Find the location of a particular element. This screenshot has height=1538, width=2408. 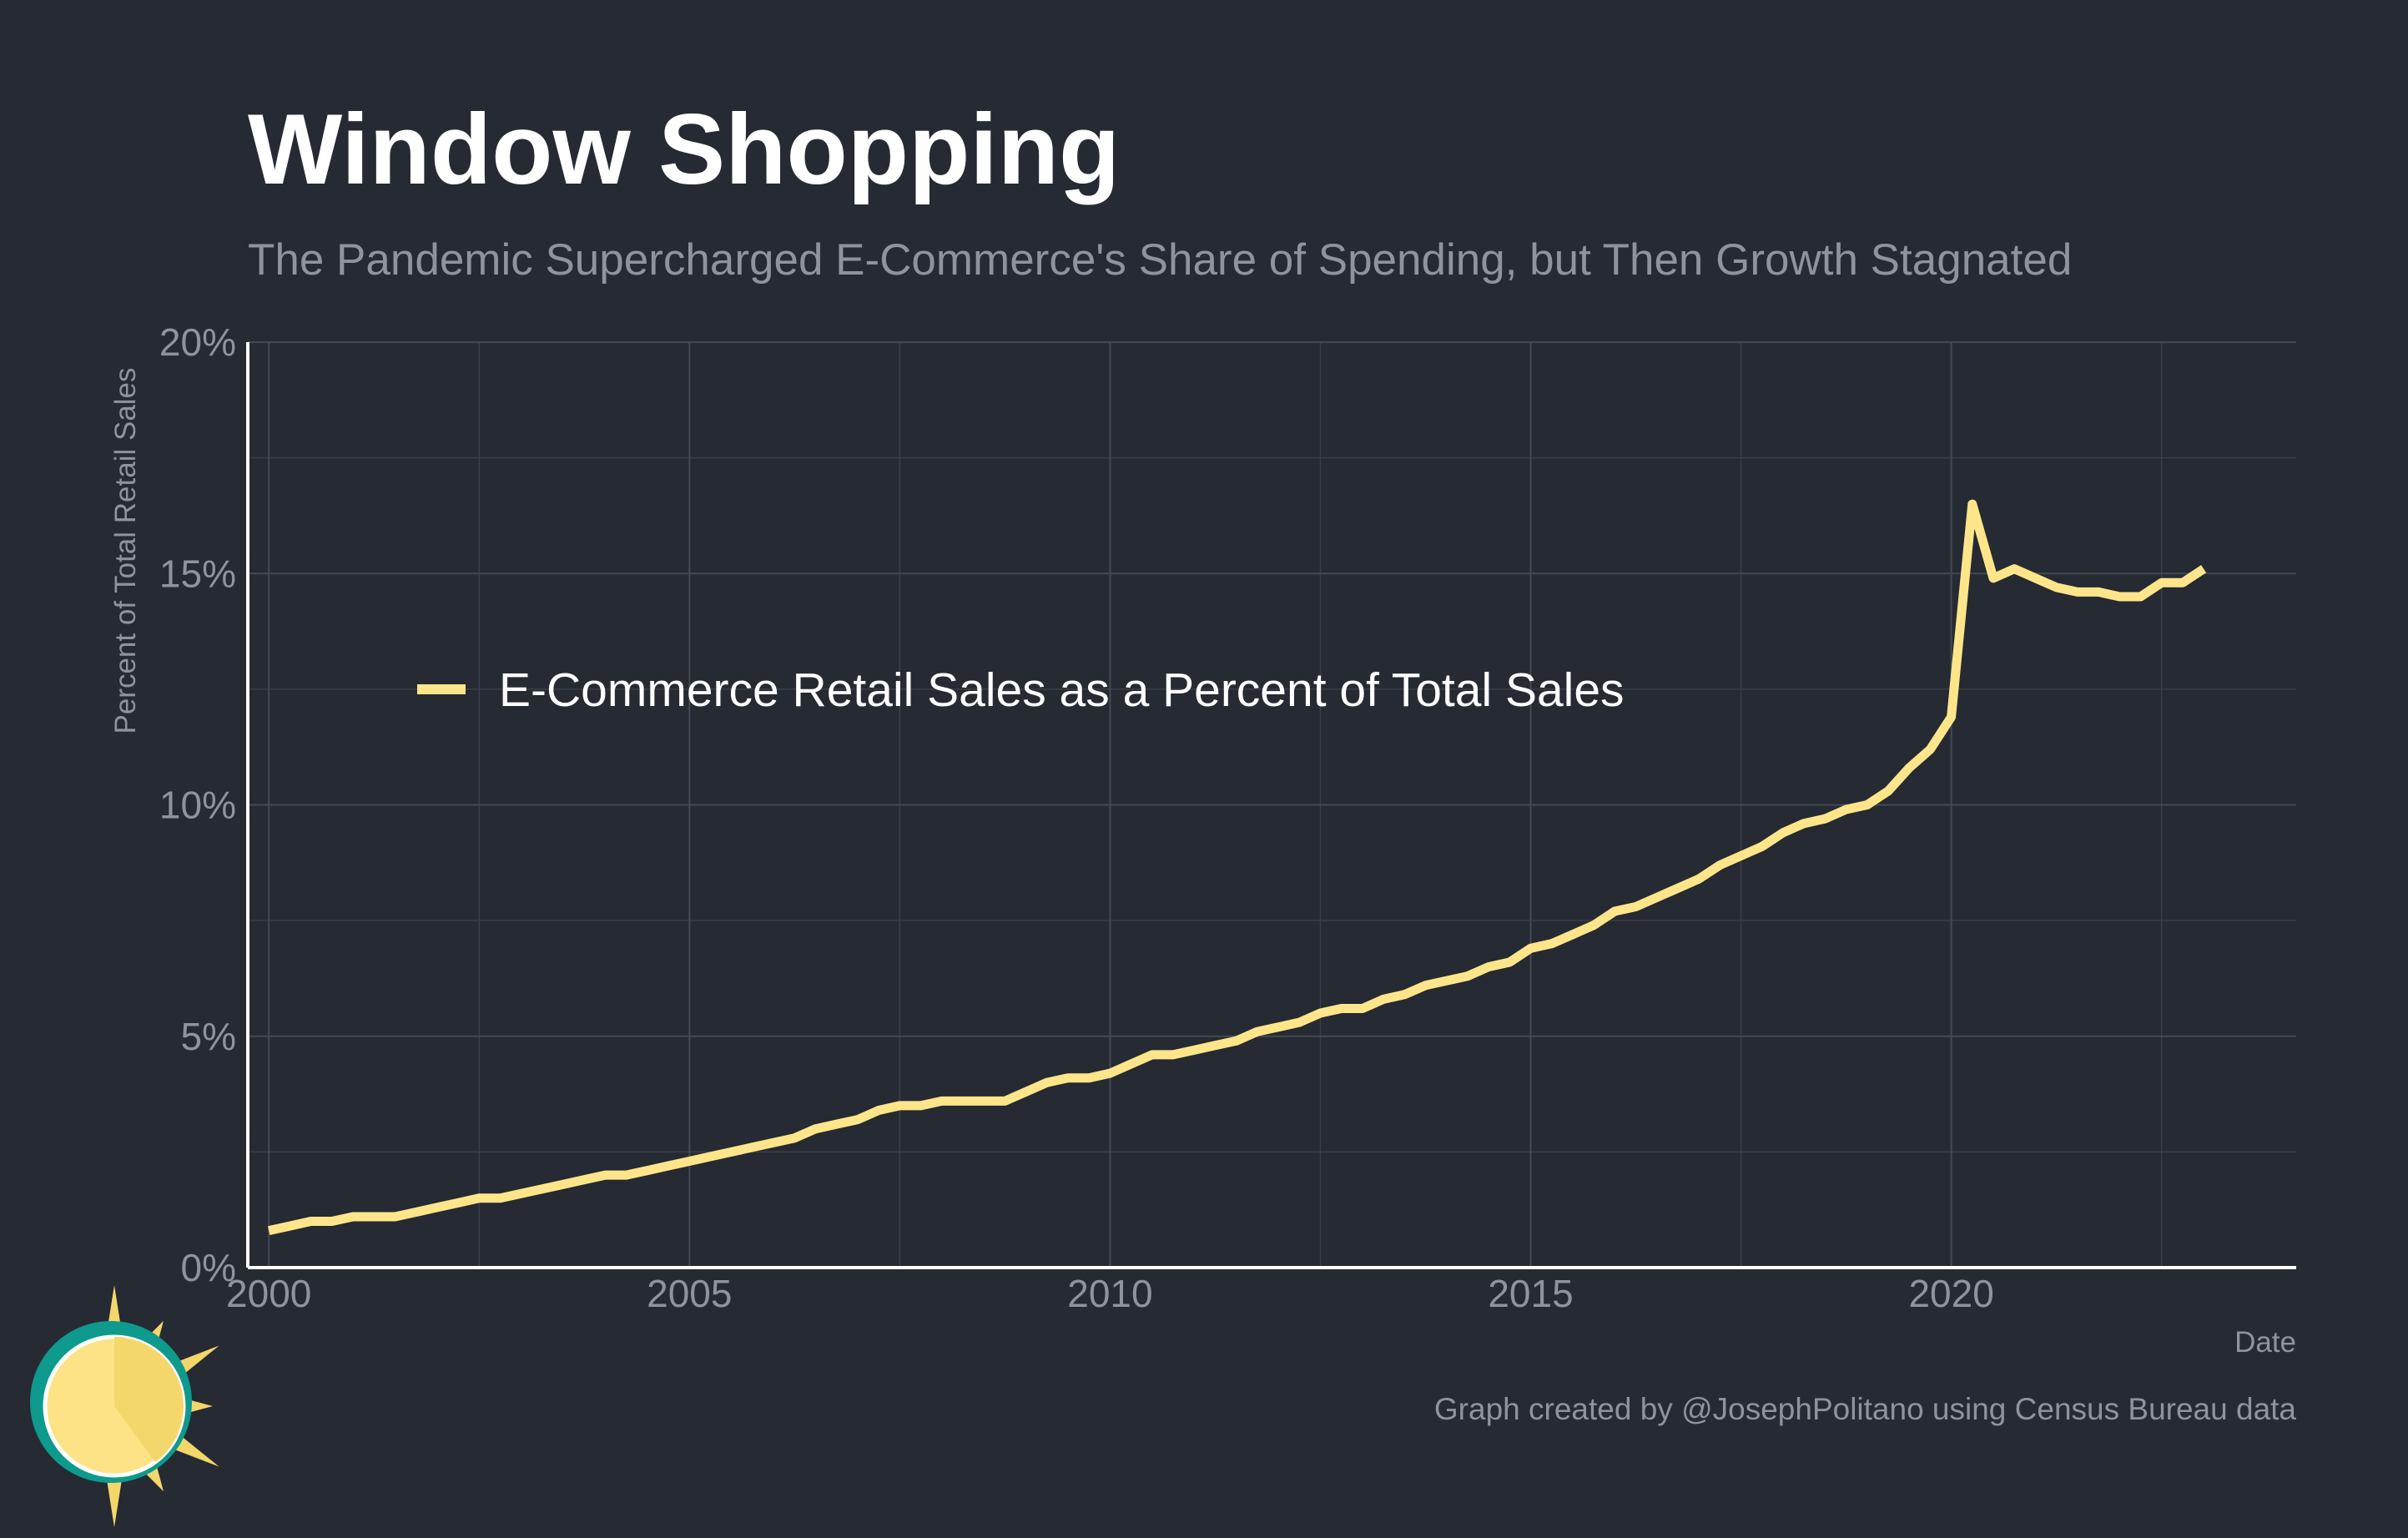

x-tick-label: 2020 is located at coordinates (1950, 1293).